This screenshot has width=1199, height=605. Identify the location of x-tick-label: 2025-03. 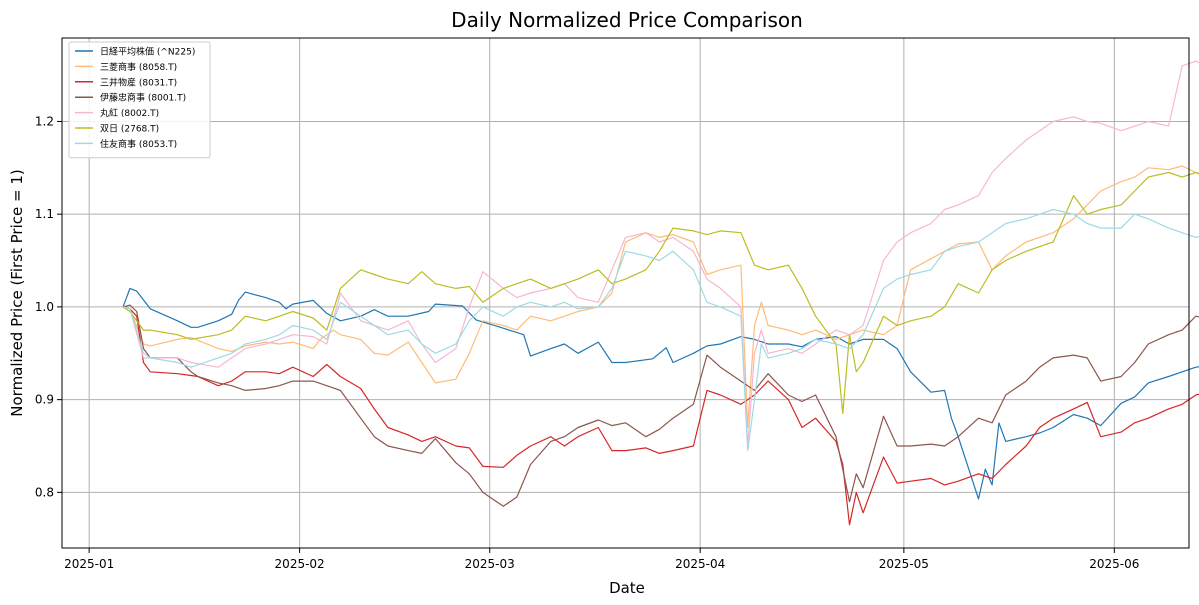
(490, 564).